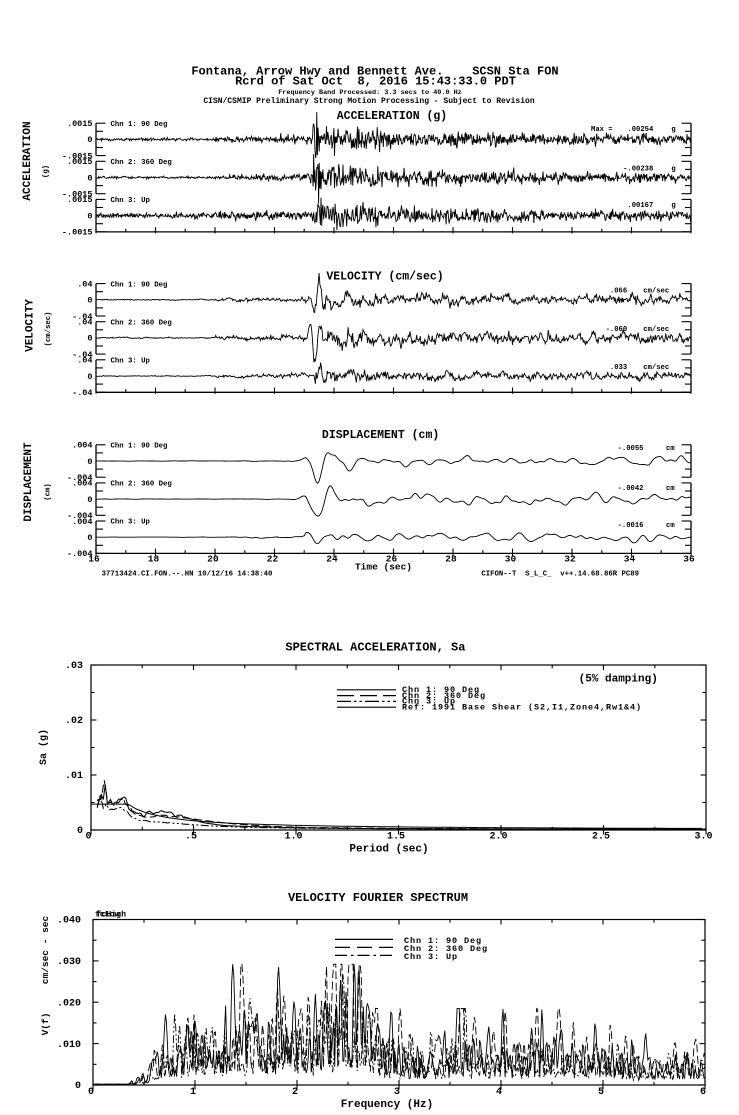 This screenshot has height=1115, width=739. I want to click on svg-text: ACCELERATION, so click(28, 160).